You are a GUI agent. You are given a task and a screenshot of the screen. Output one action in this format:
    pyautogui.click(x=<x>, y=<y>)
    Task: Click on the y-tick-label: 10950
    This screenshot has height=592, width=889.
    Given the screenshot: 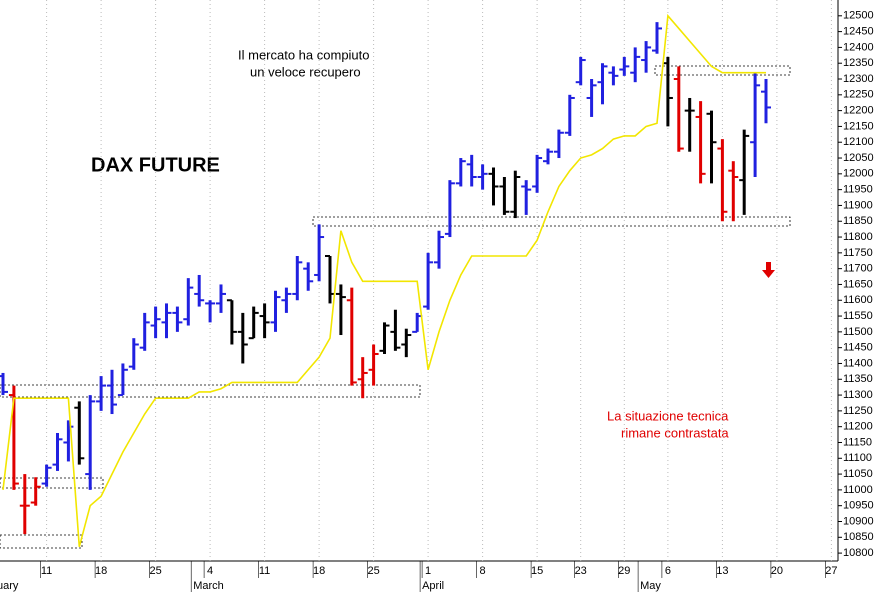 What is the action you would take?
    pyautogui.click(x=858, y=506)
    